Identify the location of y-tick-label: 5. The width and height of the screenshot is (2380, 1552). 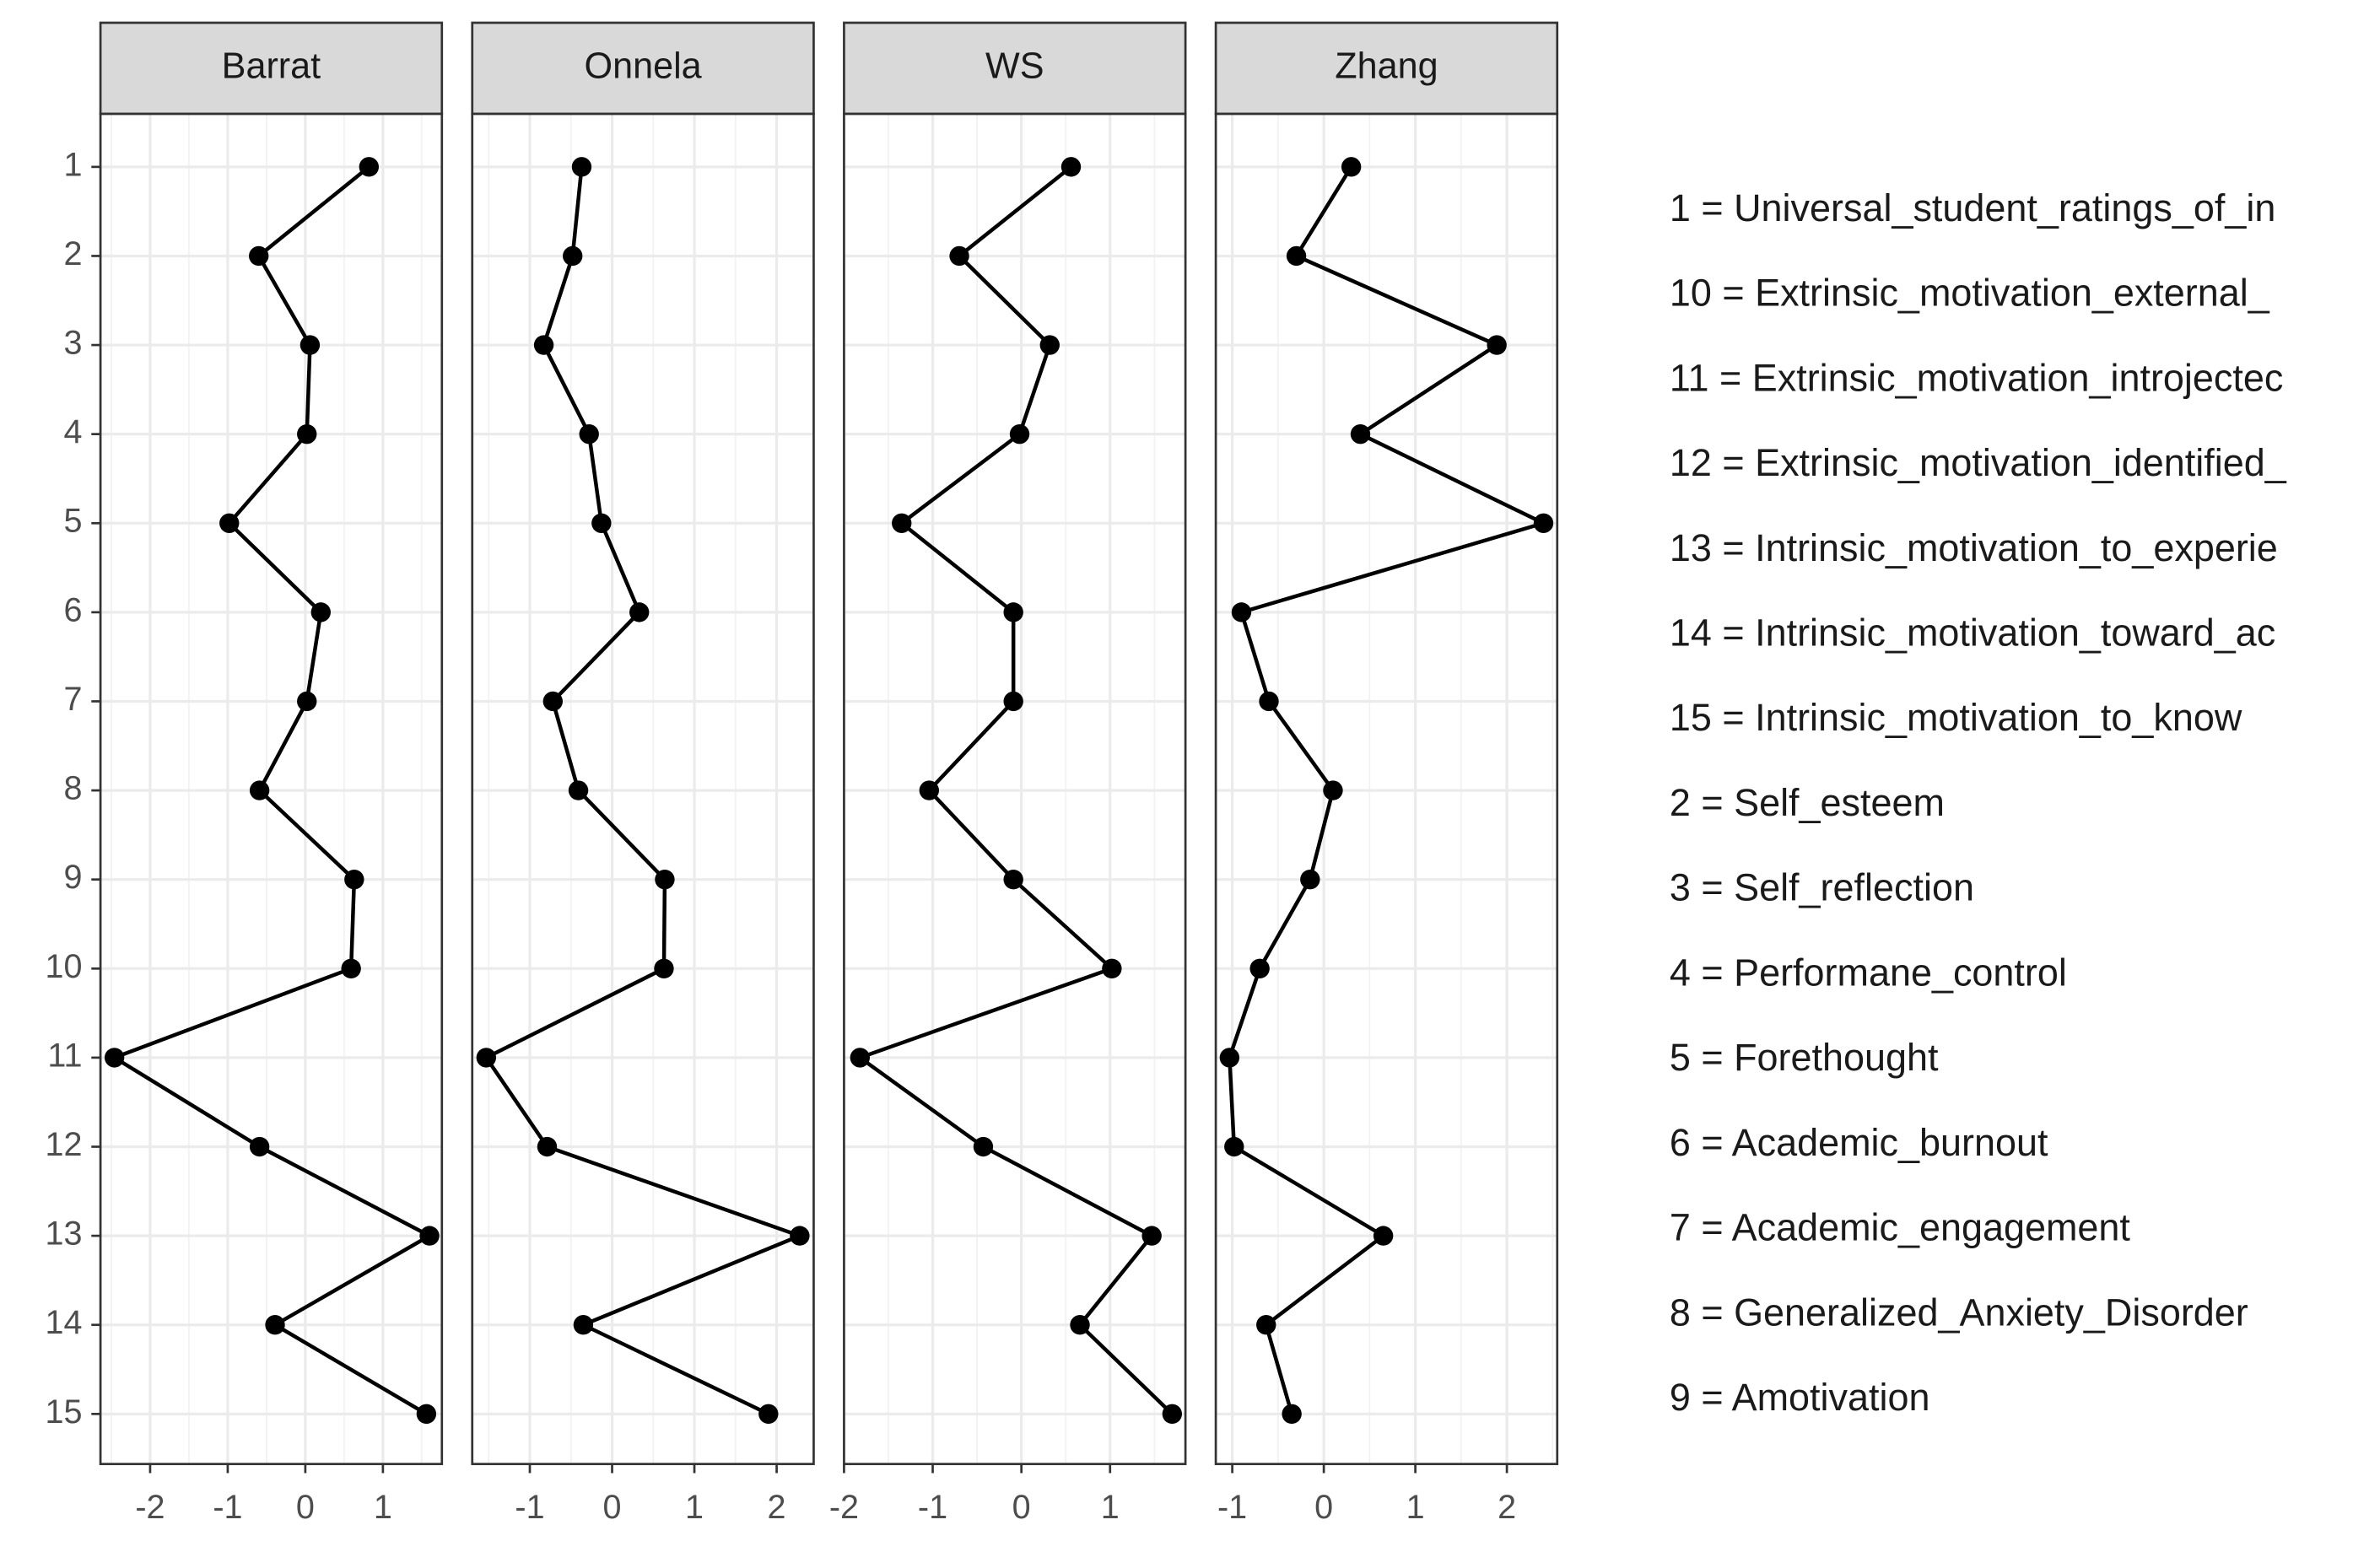
(72, 521).